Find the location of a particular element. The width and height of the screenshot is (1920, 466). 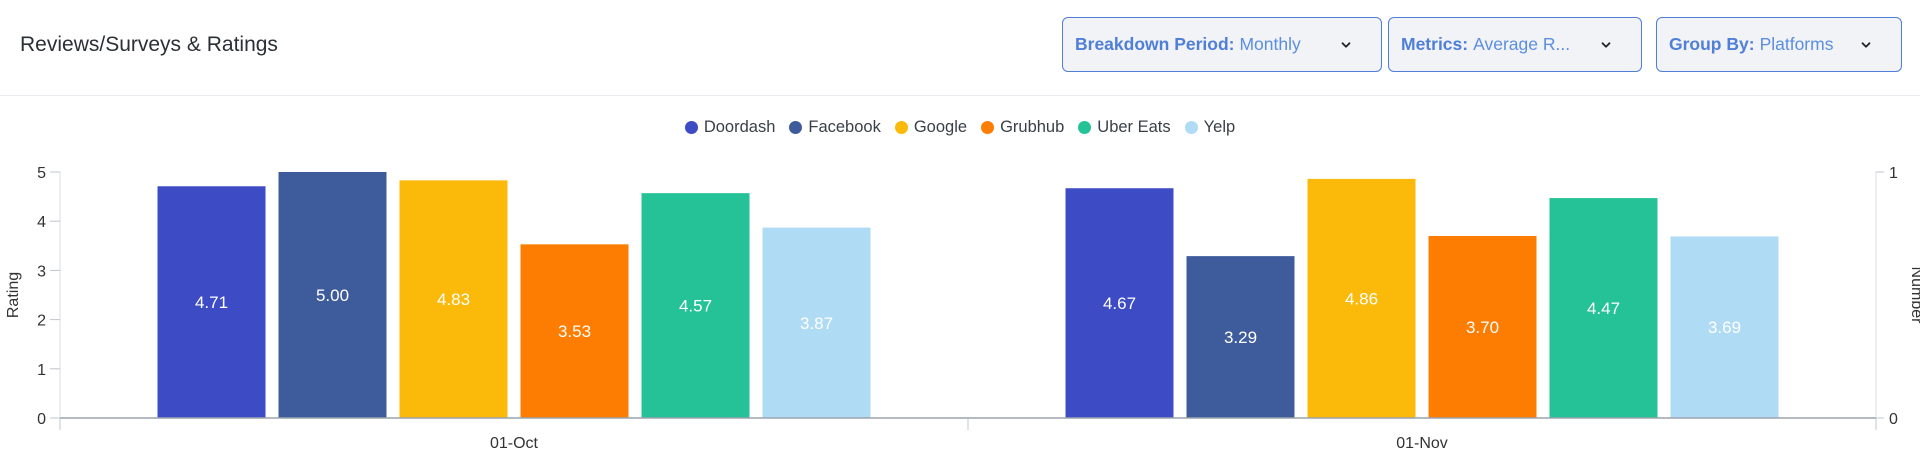

legend-item-uber-eats: Uber Eats is located at coordinates (1124, 127).